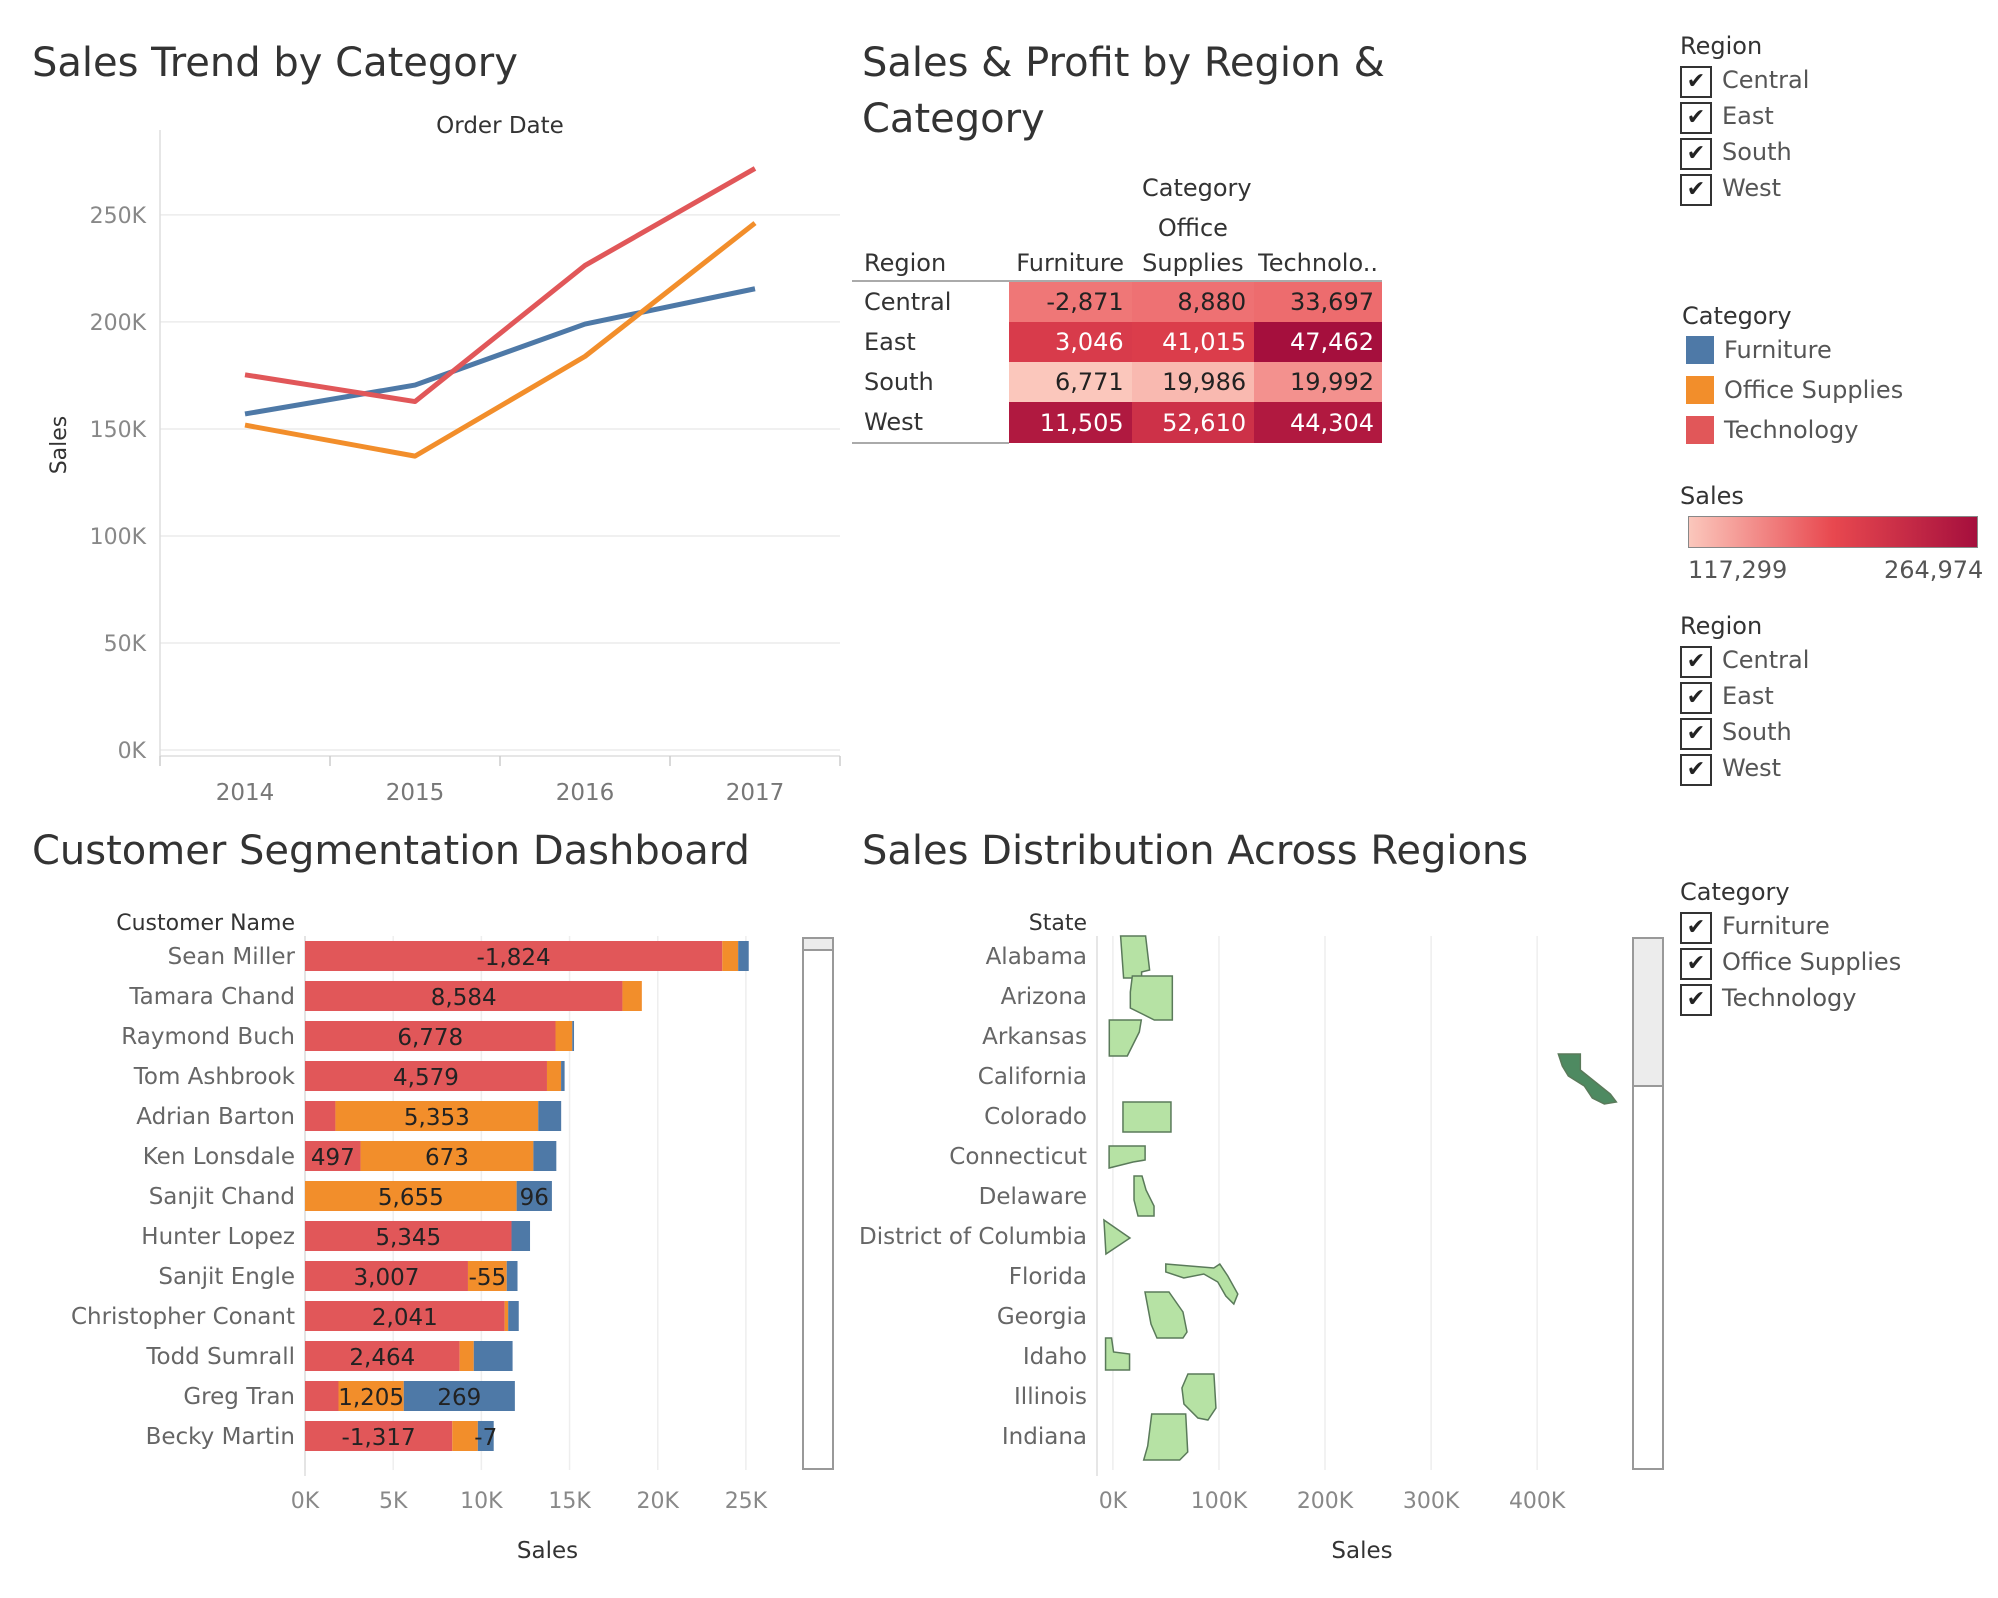 The height and width of the screenshot is (1598, 1998). I want to click on heatmap-row: Central -2,871 8,880 33,697, so click(1117, 301).